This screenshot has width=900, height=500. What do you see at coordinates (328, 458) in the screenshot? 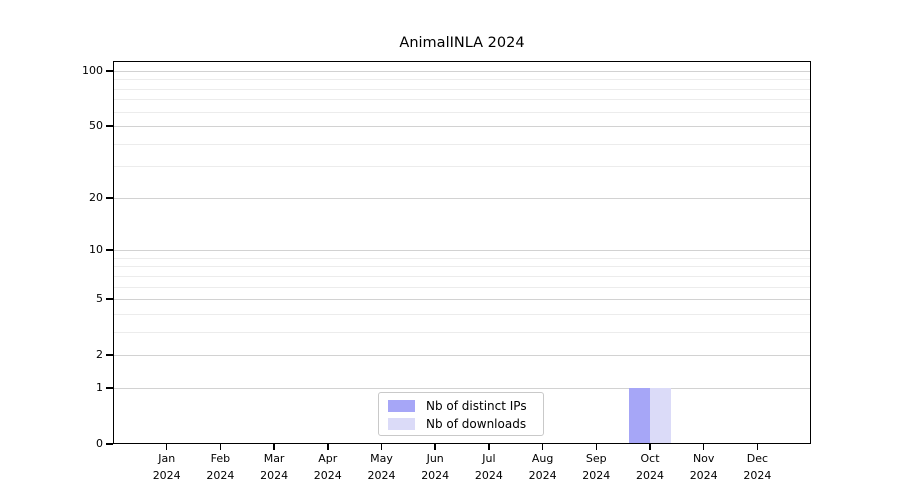
I see `x-tick-month: Apr` at bounding box center [328, 458].